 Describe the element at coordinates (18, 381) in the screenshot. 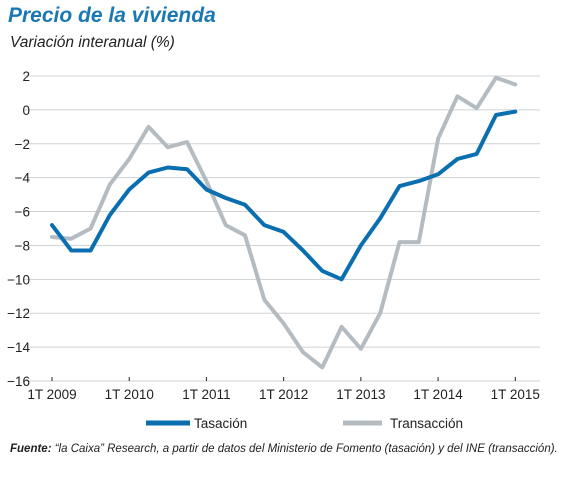

I see `y-tick-label: −16` at that location.